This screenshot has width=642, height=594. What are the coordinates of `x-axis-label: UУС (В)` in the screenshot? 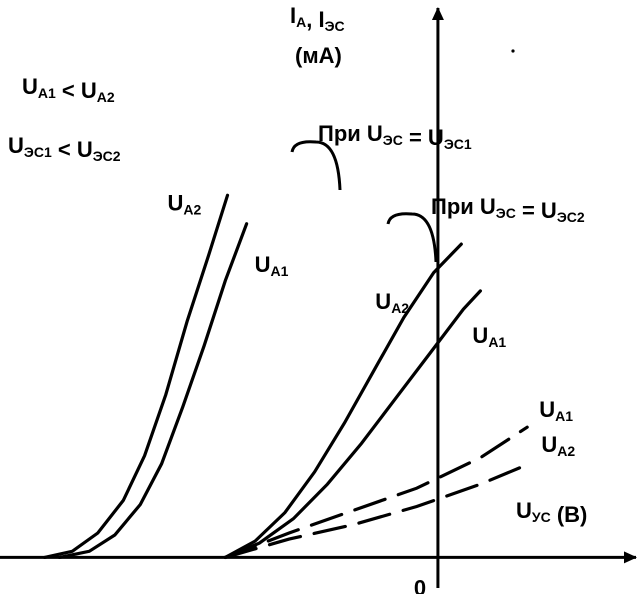 It's located at (551, 512).